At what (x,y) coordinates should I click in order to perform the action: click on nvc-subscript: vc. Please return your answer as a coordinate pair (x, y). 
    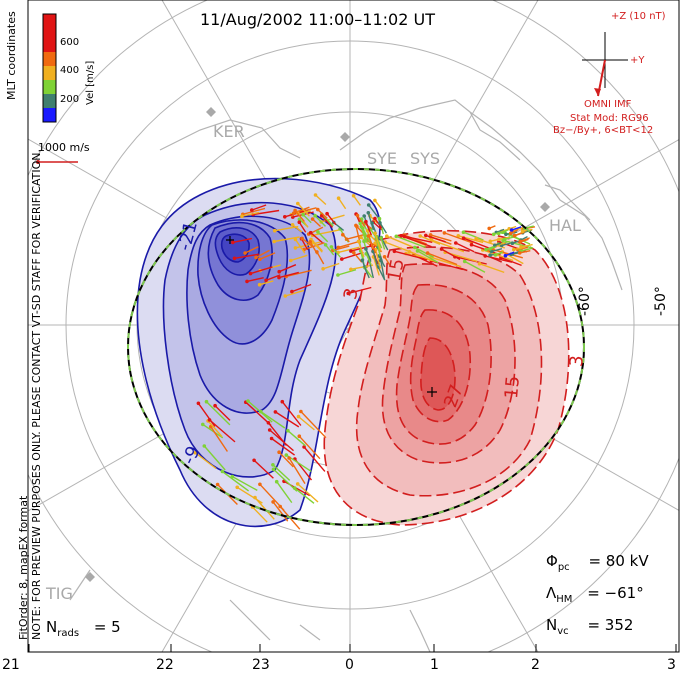
    Looking at the image, I should click on (563, 631).